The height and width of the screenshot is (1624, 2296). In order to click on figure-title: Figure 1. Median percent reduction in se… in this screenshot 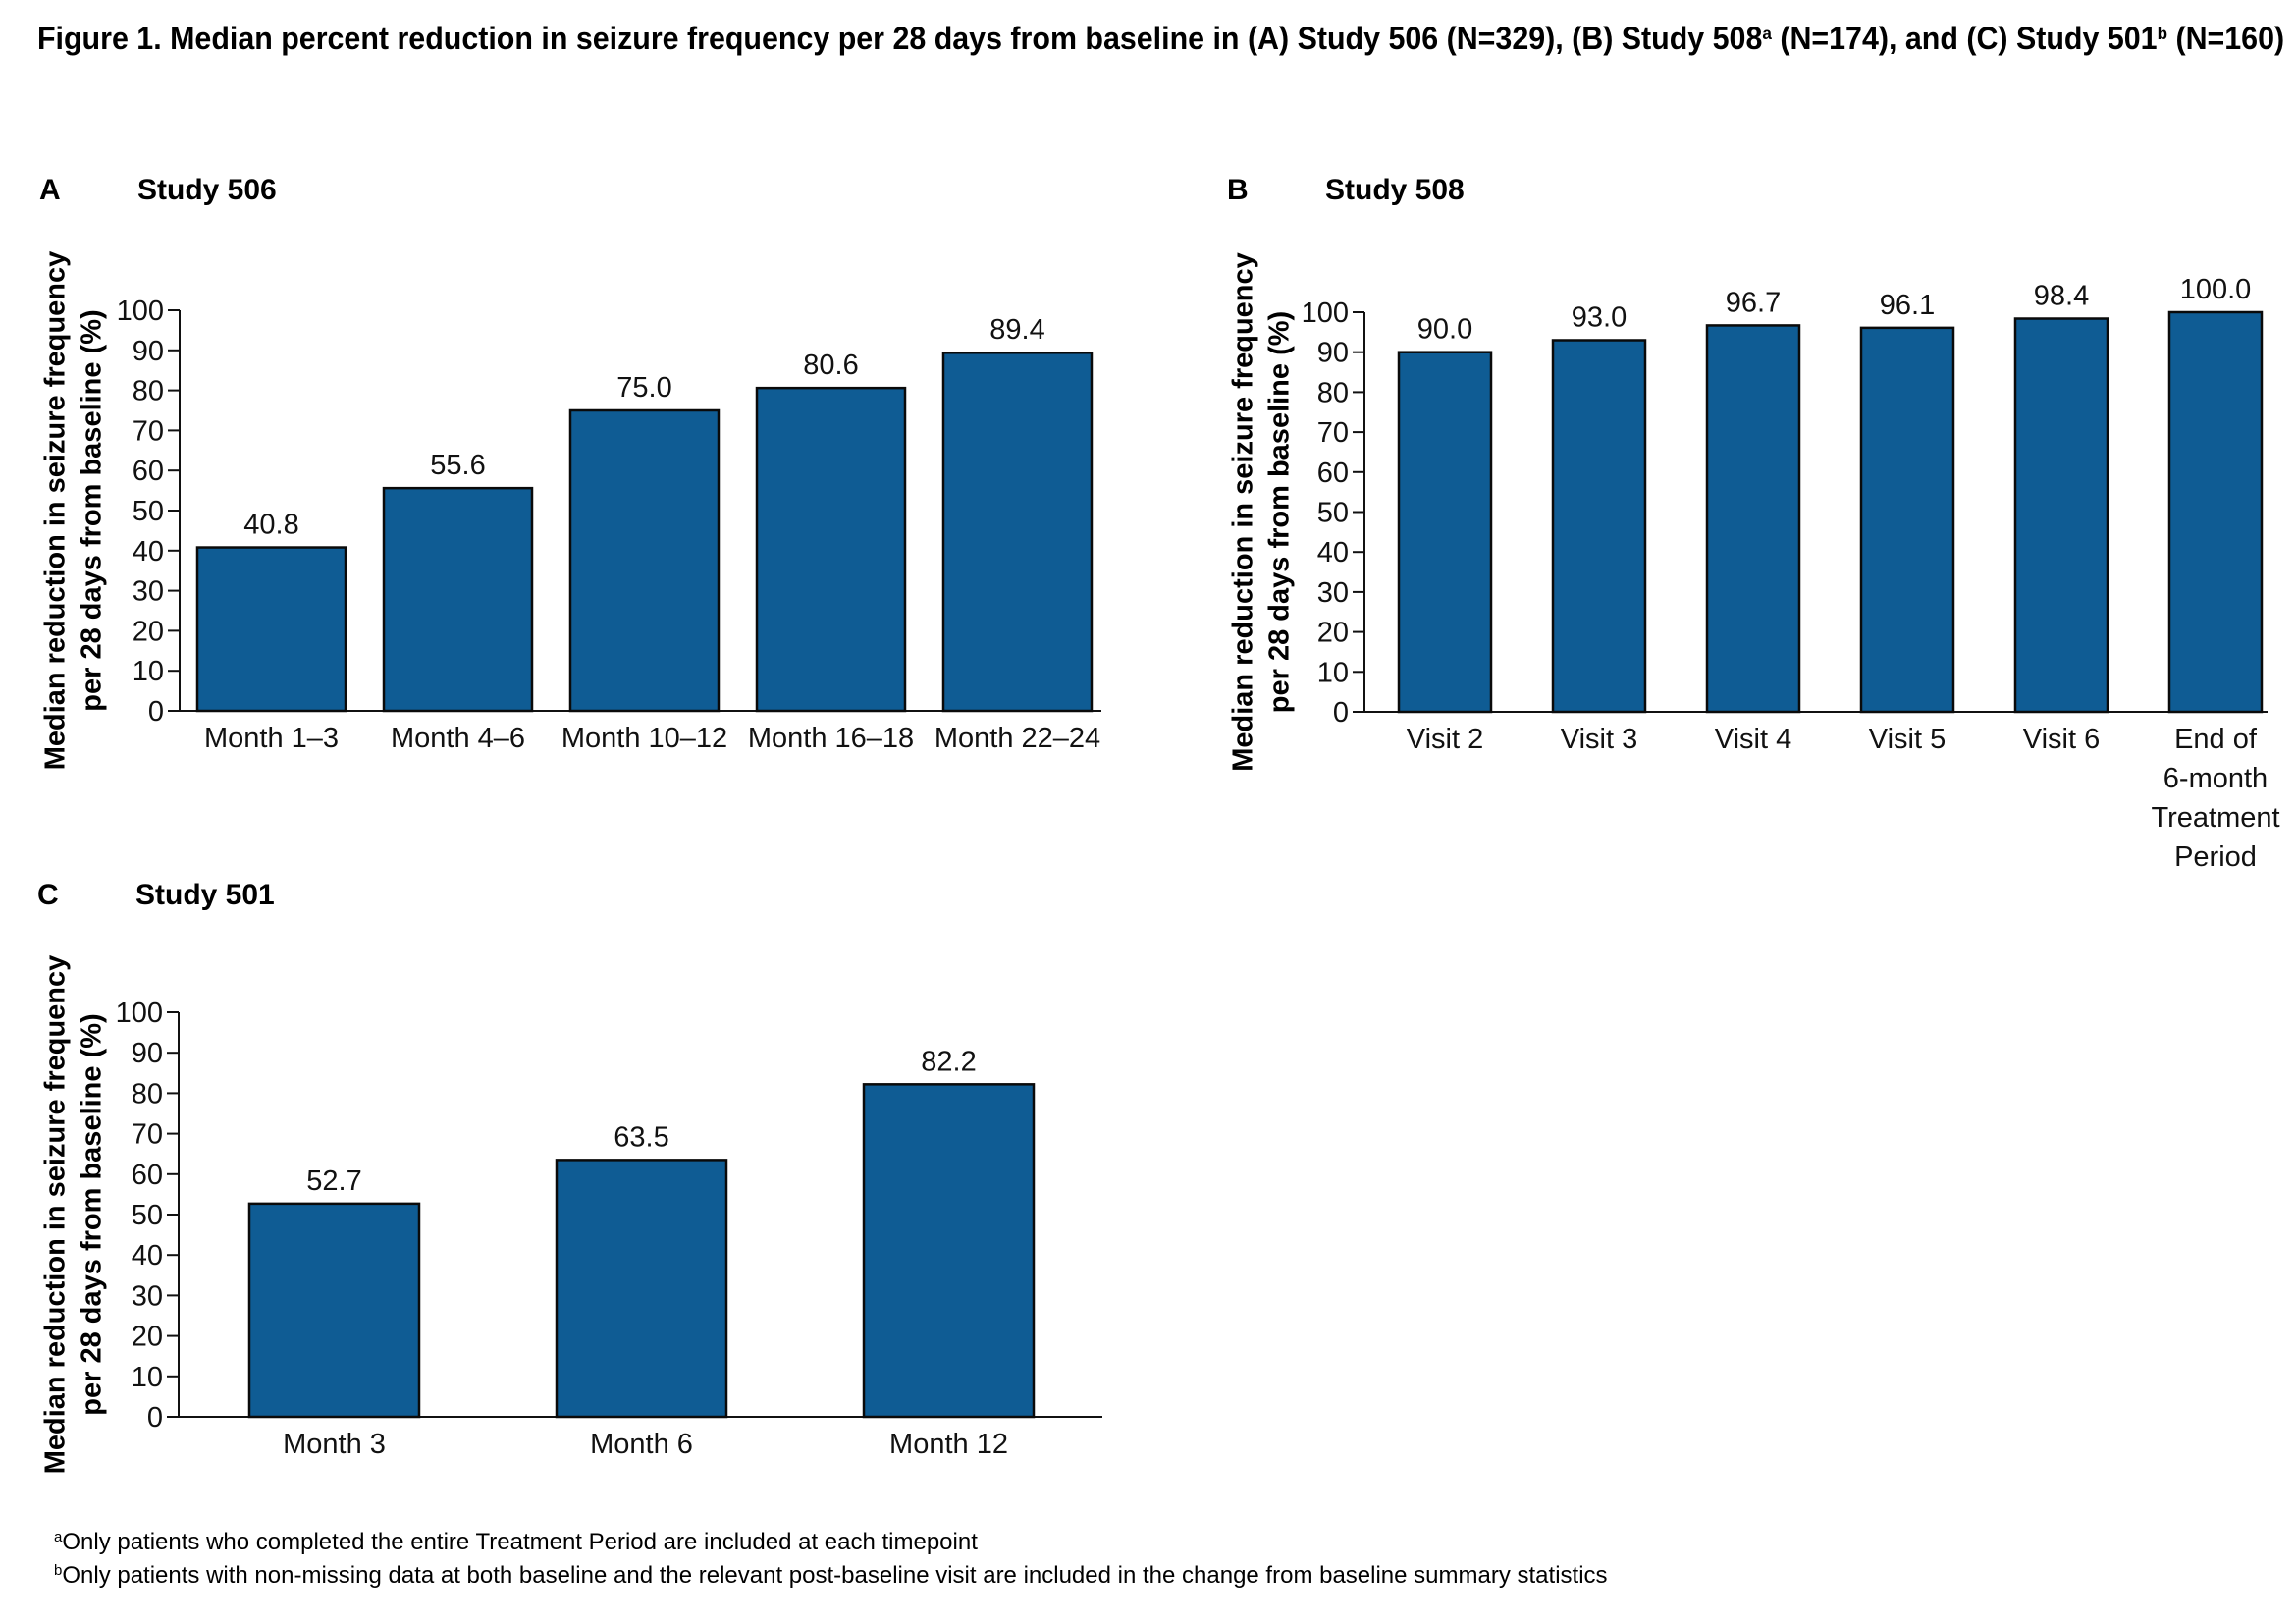, I will do `click(1160, 38)`.